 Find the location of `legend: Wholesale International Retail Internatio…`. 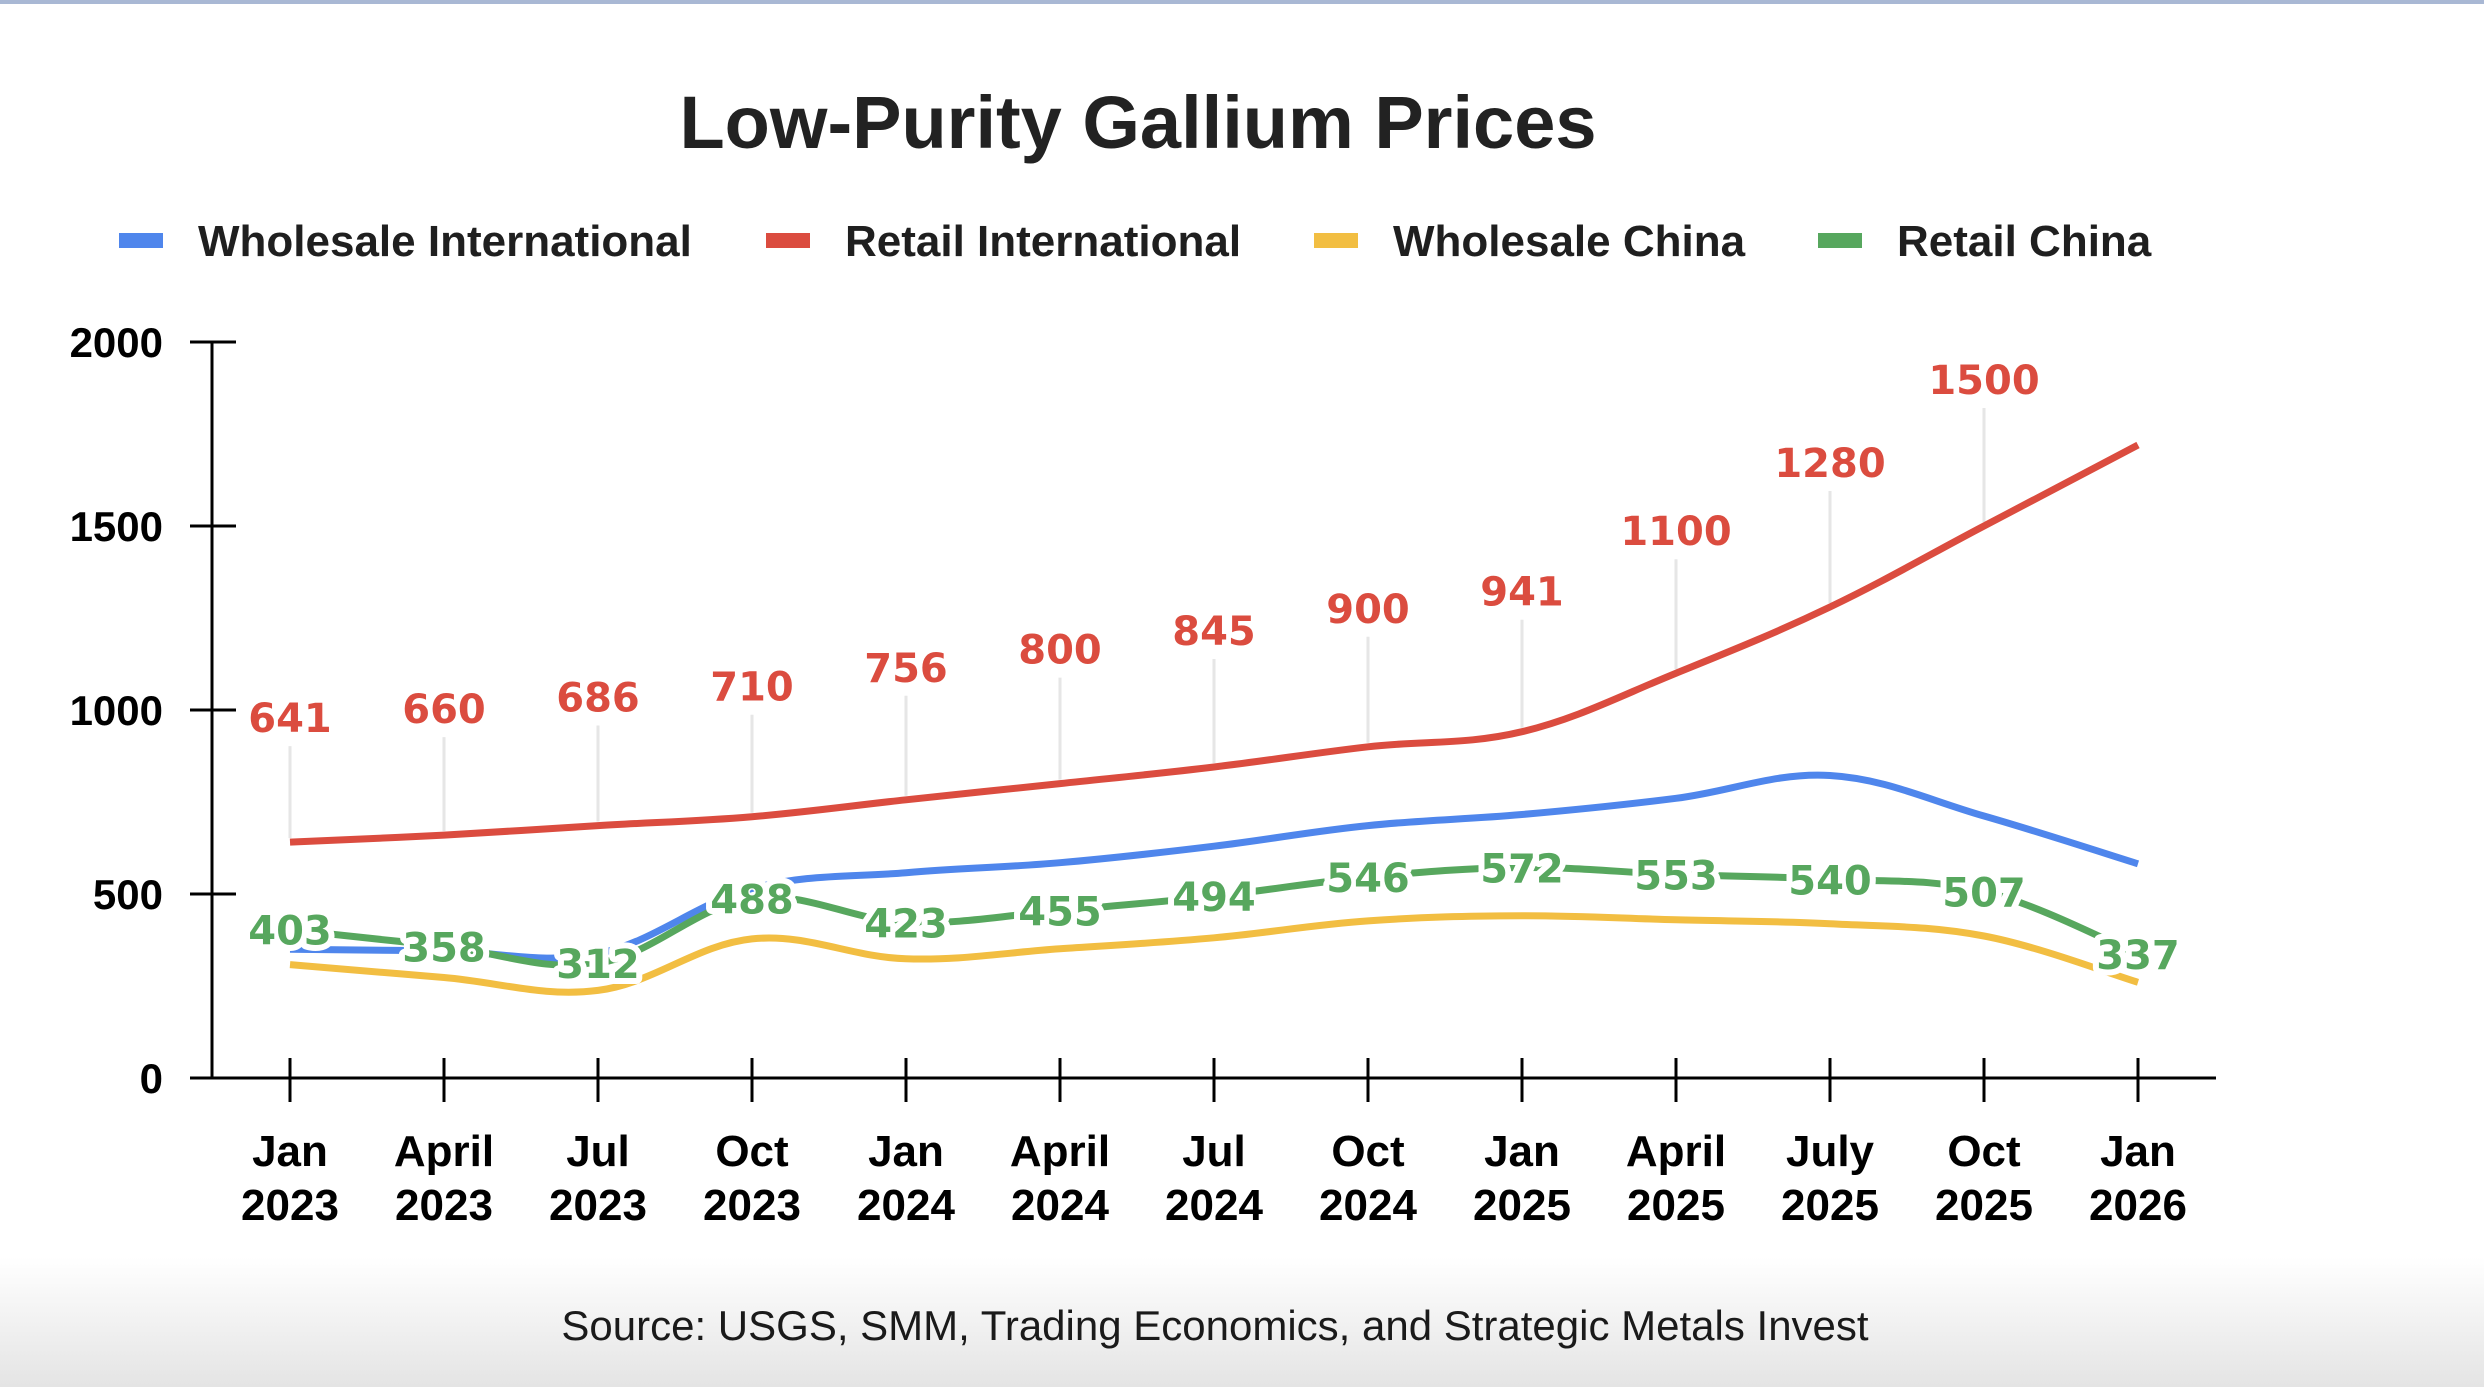

legend: Wholesale International Retail Internatio… is located at coordinates (1135, 241).